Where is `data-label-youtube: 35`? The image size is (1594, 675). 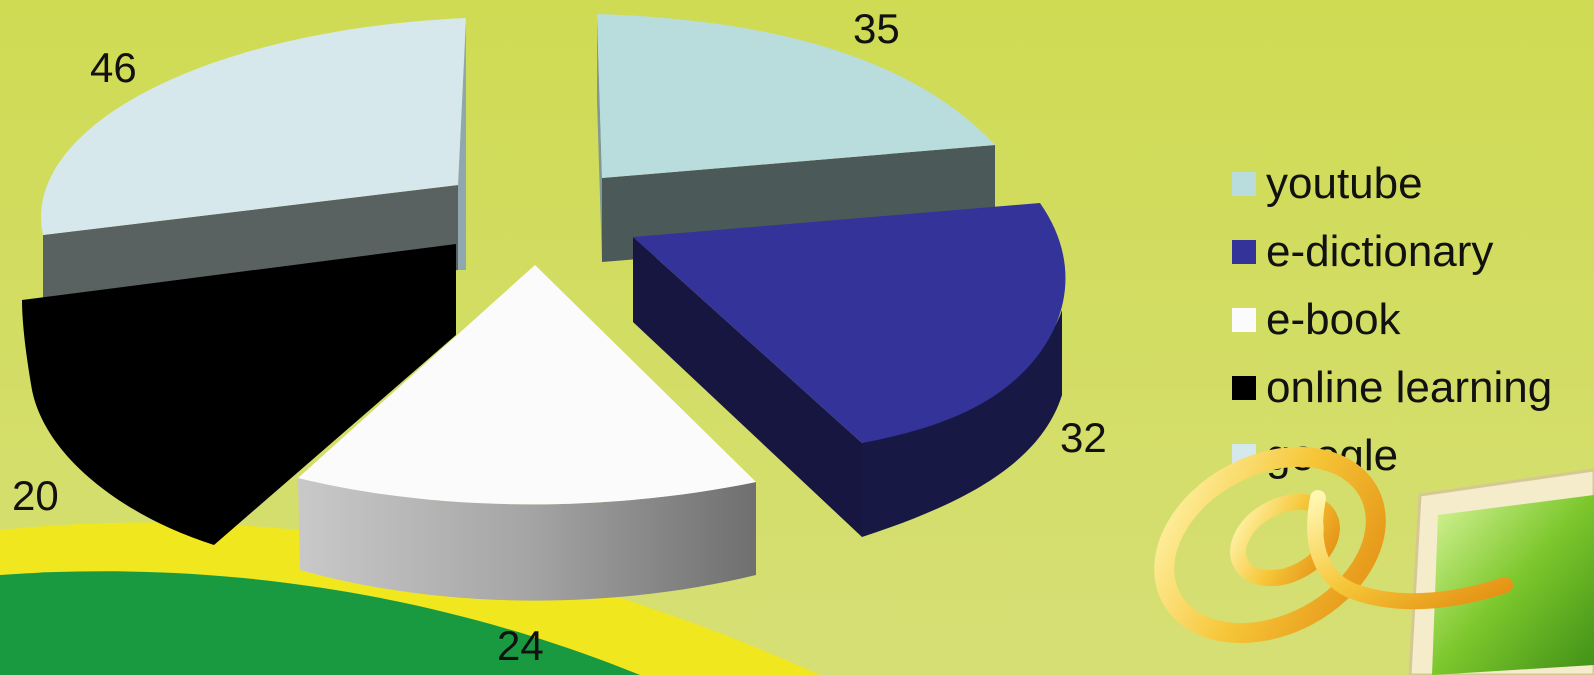 data-label-youtube: 35 is located at coordinates (876, 28).